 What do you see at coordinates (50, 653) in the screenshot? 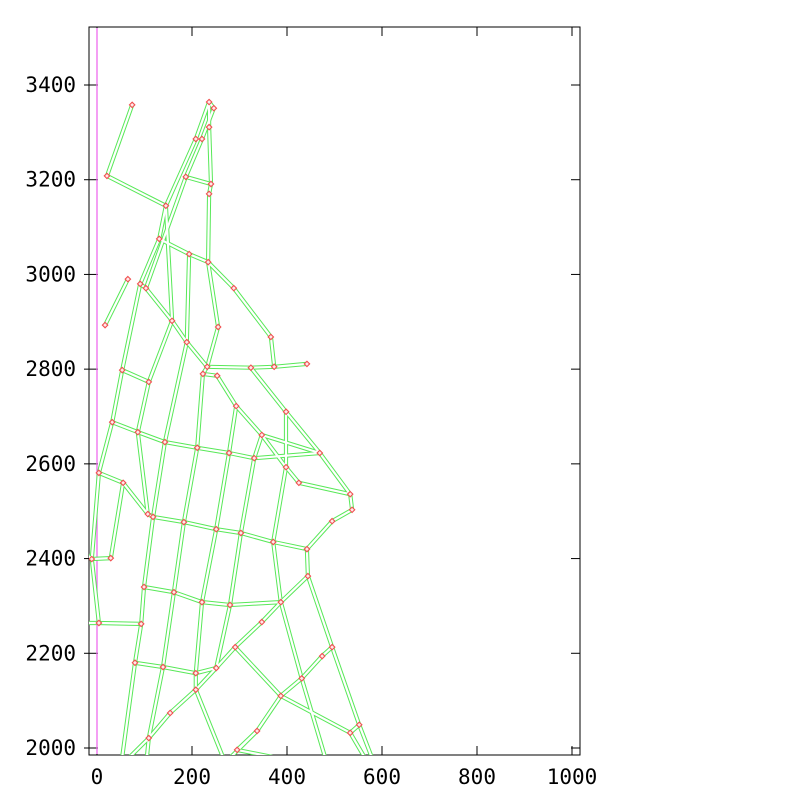
I see `y-tick-label: 2200` at bounding box center [50, 653].